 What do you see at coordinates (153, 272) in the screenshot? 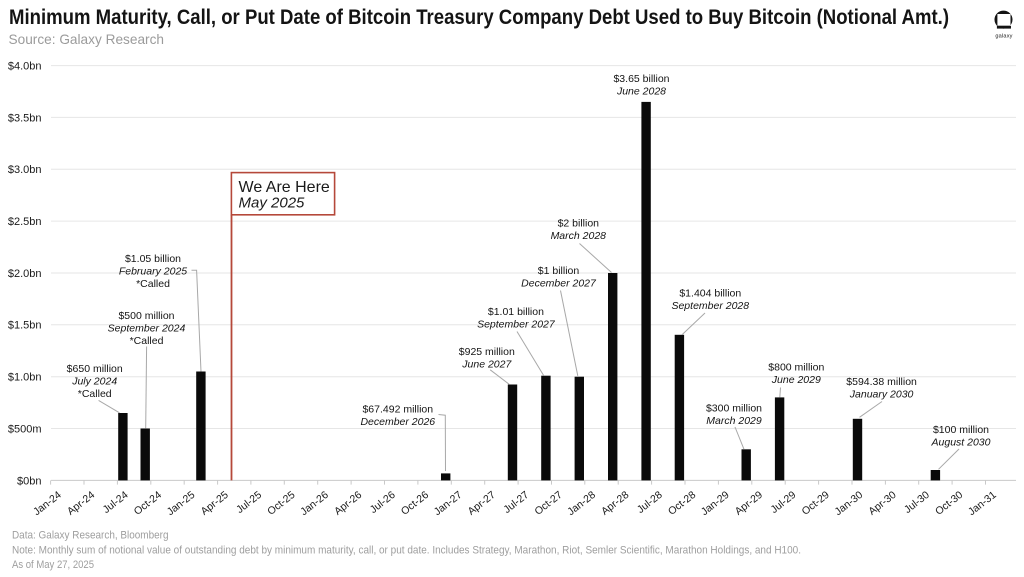
I see `svg-text: February 2025` at bounding box center [153, 272].